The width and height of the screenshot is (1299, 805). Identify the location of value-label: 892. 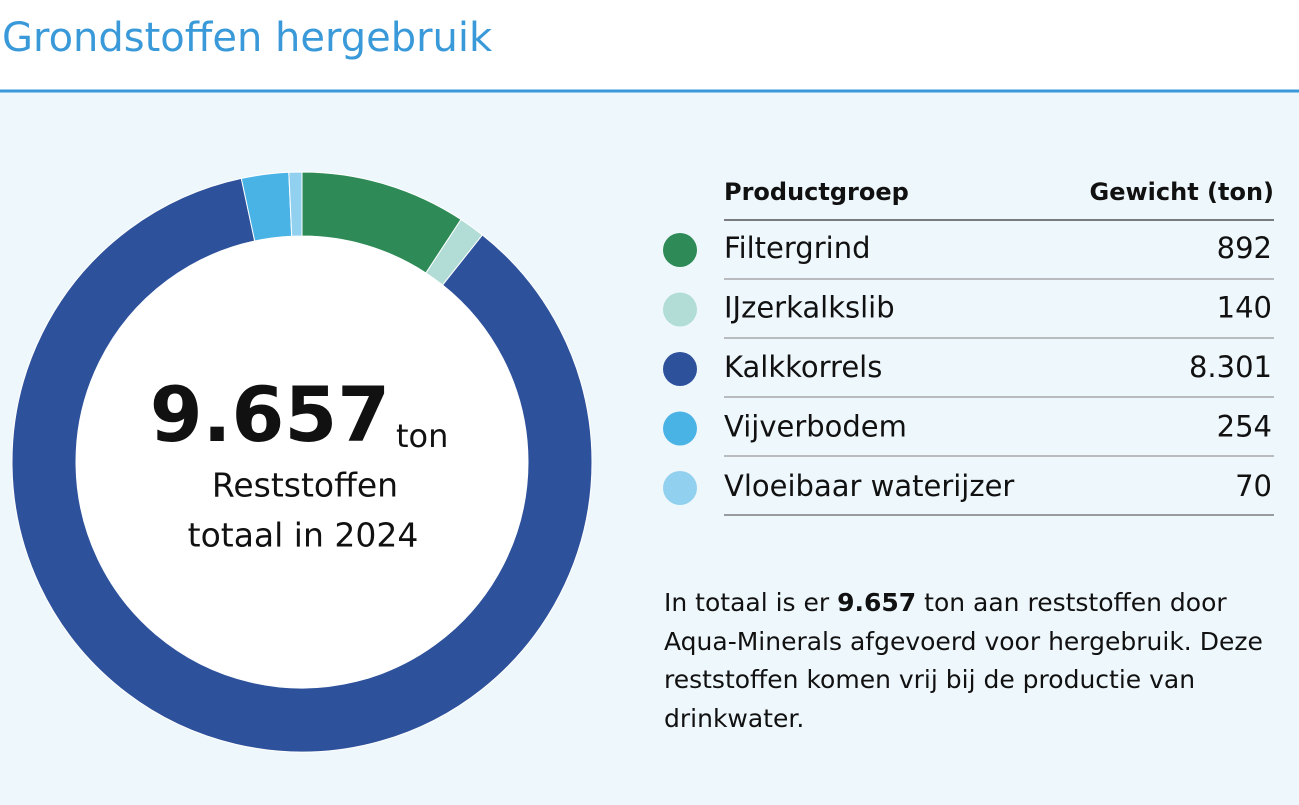
(1244, 248).